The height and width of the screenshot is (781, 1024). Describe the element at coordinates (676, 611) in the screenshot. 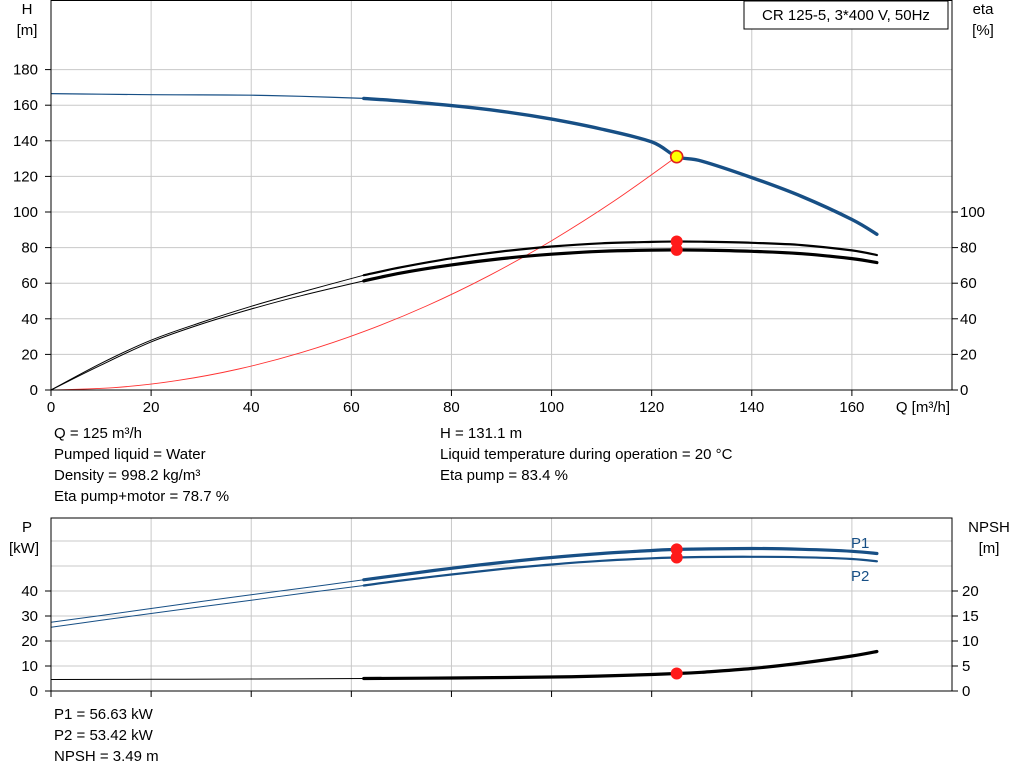

I see `power-chart-markers` at that location.